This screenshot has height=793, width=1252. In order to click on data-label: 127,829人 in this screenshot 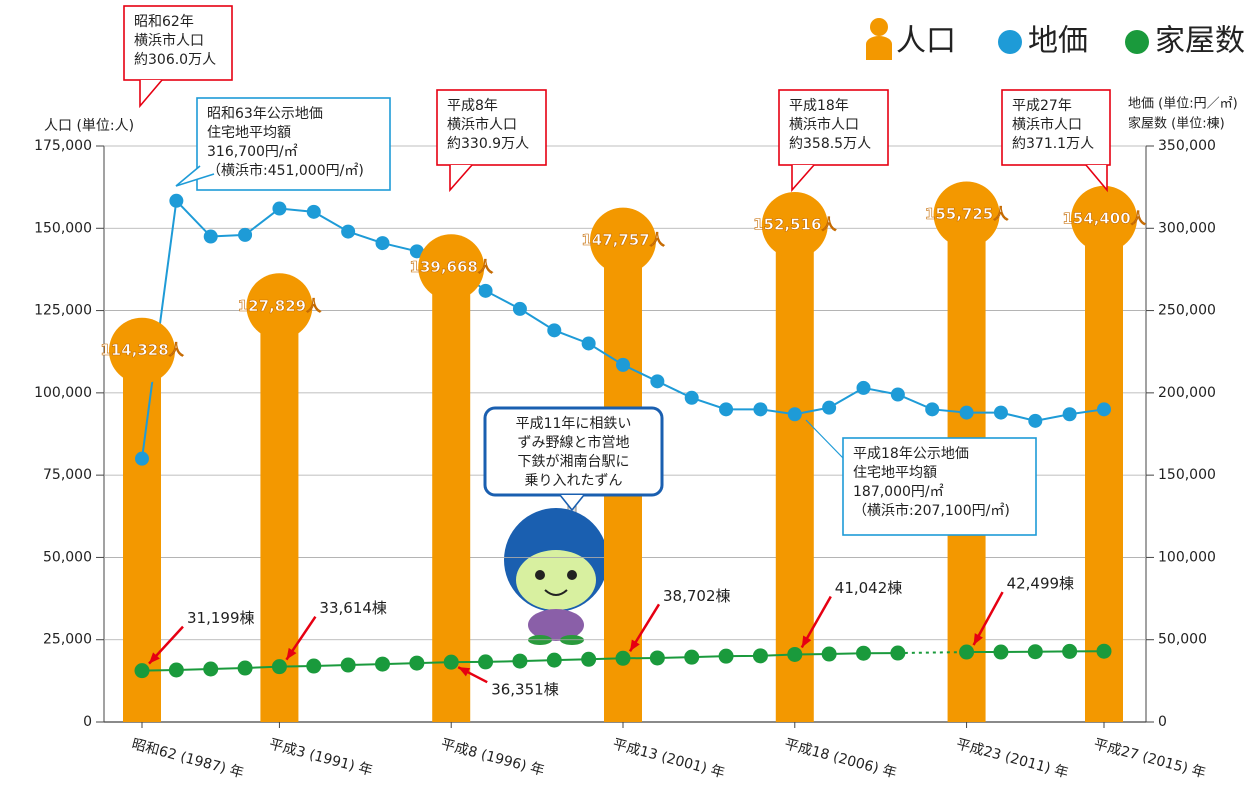, I will do `click(280, 306)`.